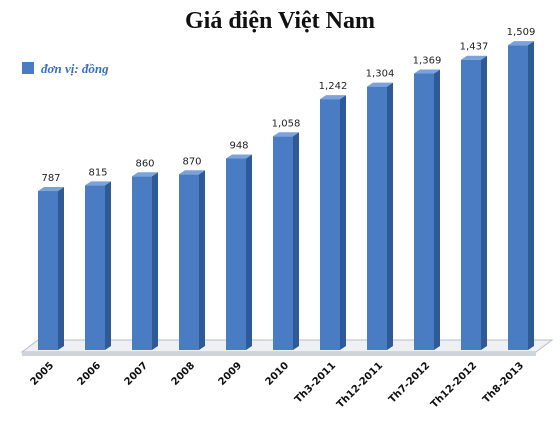 The height and width of the screenshot is (445, 560). What do you see at coordinates (503, 382) in the screenshot?
I see `x-tick-label: Th8-2013` at bounding box center [503, 382].